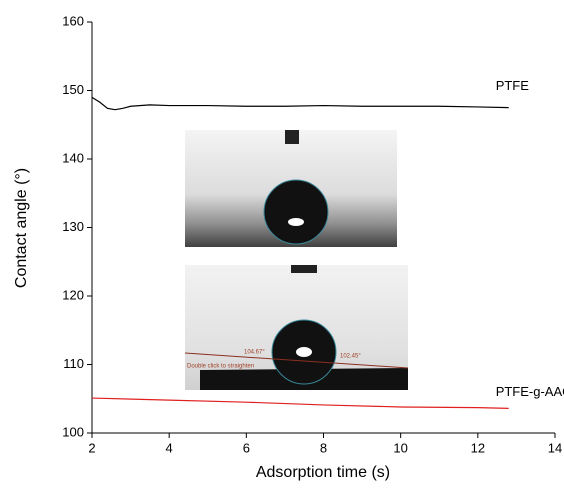 This screenshot has width=564, height=493. What do you see at coordinates (530, 391) in the screenshot?
I see `series-label: PTFE-g-AAC` at bounding box center [530, 391].